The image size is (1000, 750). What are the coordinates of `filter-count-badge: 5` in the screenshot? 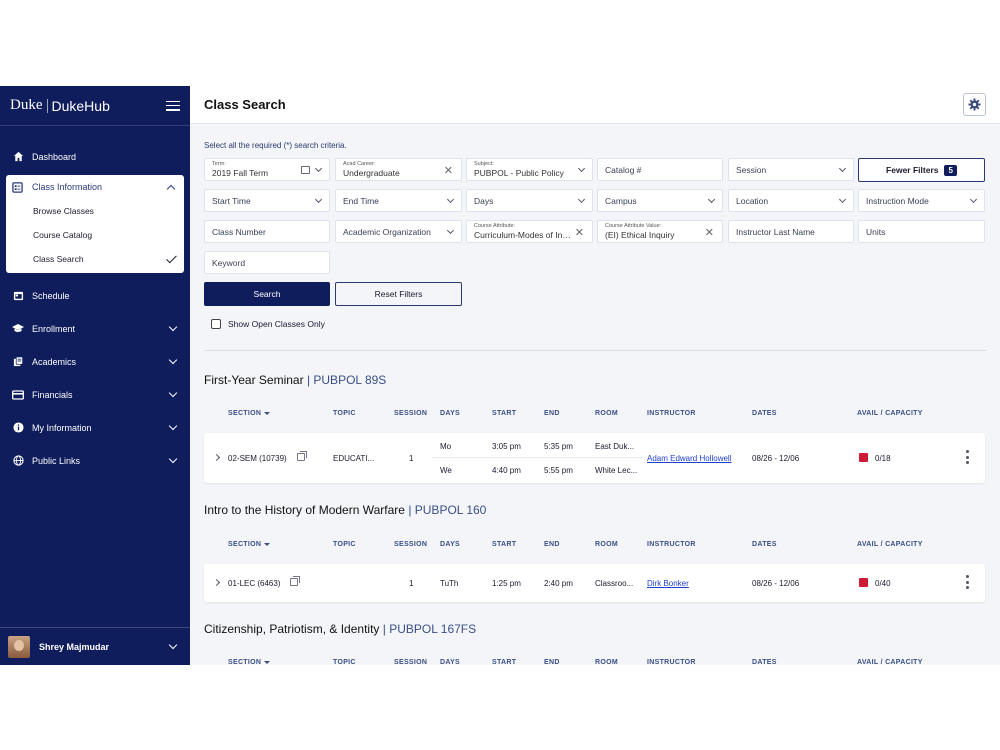 It's located at (950, 170).